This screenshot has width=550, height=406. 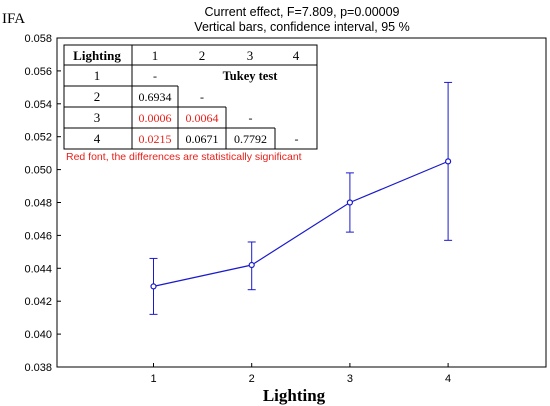 What do you see at coordinates (97, 55) in the screenshot?
I see `tukey-header-label: Lighting` at bounding box center [97, 55].